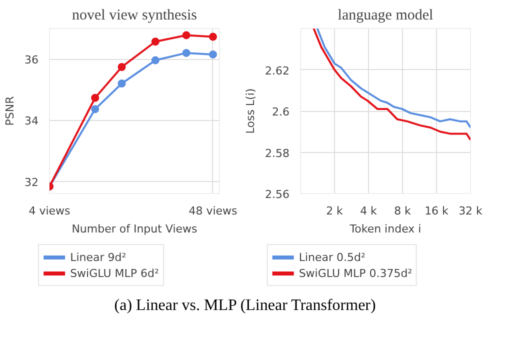 The image size is (505, 342). What do you see at coordinates (369, 211) in the screenshot?
I see `x-tick-label: 4 k` at bounding box center [369, 211].